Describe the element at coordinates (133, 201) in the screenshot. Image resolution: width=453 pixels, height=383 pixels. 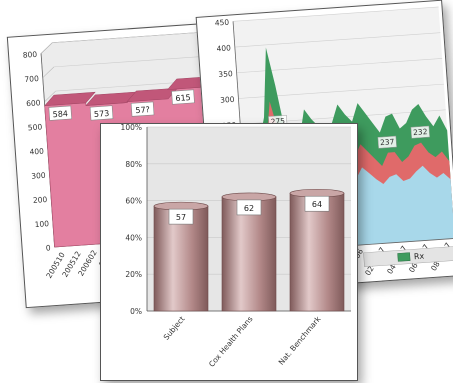
I see `y-tick-label: 60%` at that location.